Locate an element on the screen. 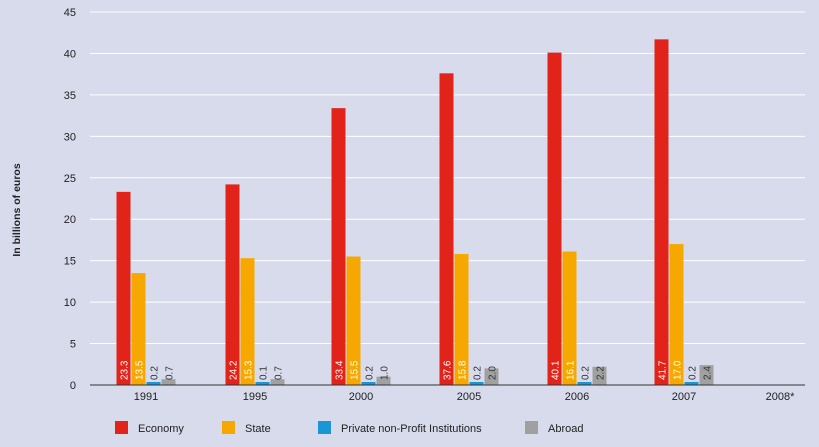 This screenshot has height=447, width=819. bar-value-label: 33.4 is located at coordinates (340, 370).